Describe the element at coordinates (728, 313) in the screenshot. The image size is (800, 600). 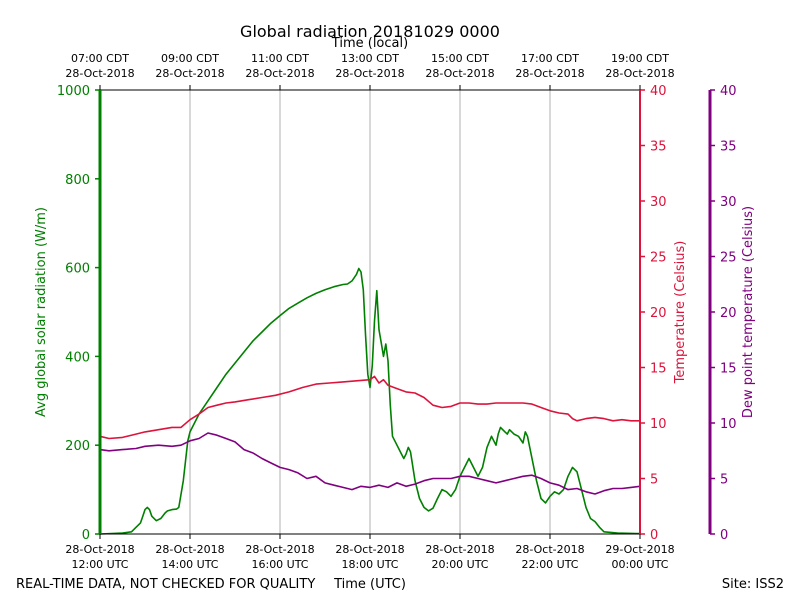
I see `far-right-tick-label: 20` at that location.